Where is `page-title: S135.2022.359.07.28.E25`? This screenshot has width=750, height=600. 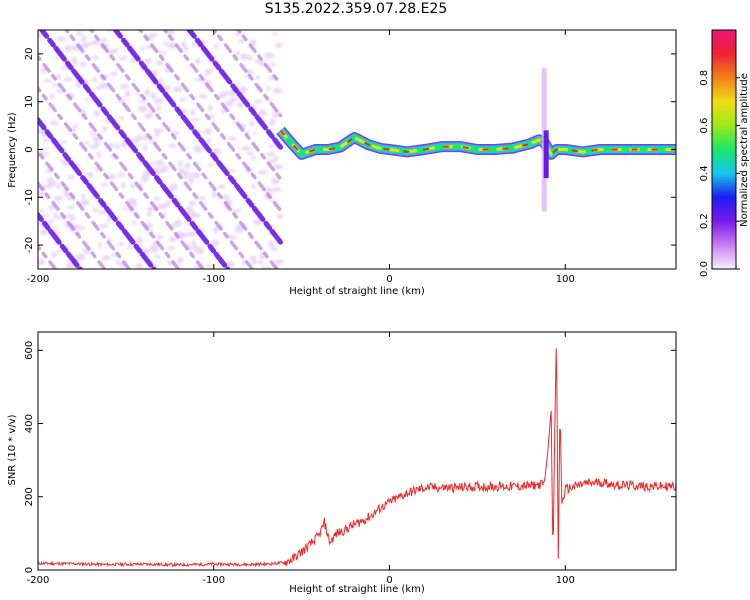 page-title: S135.2022.359.07.28.E25 is located at coordinates (356, 9).